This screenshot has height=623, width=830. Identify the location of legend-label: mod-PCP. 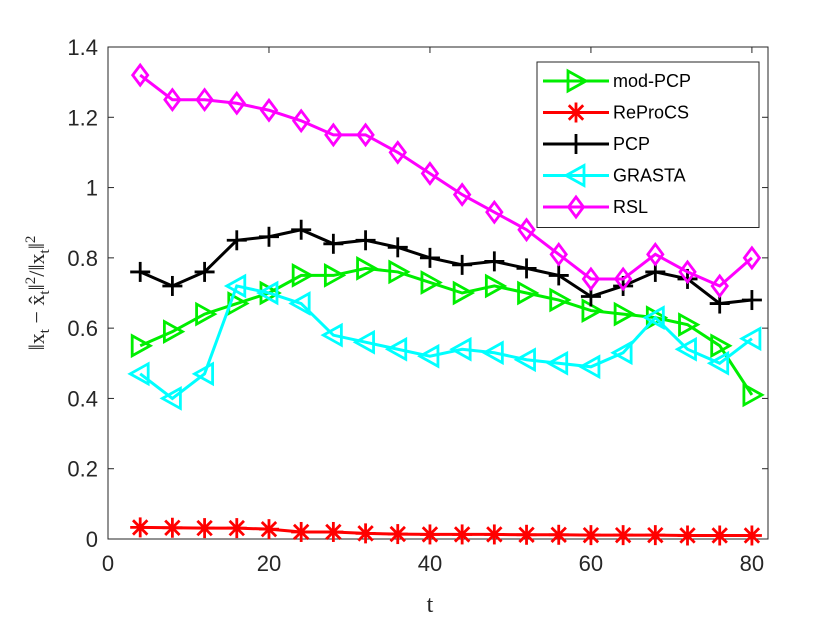
(652, 81).